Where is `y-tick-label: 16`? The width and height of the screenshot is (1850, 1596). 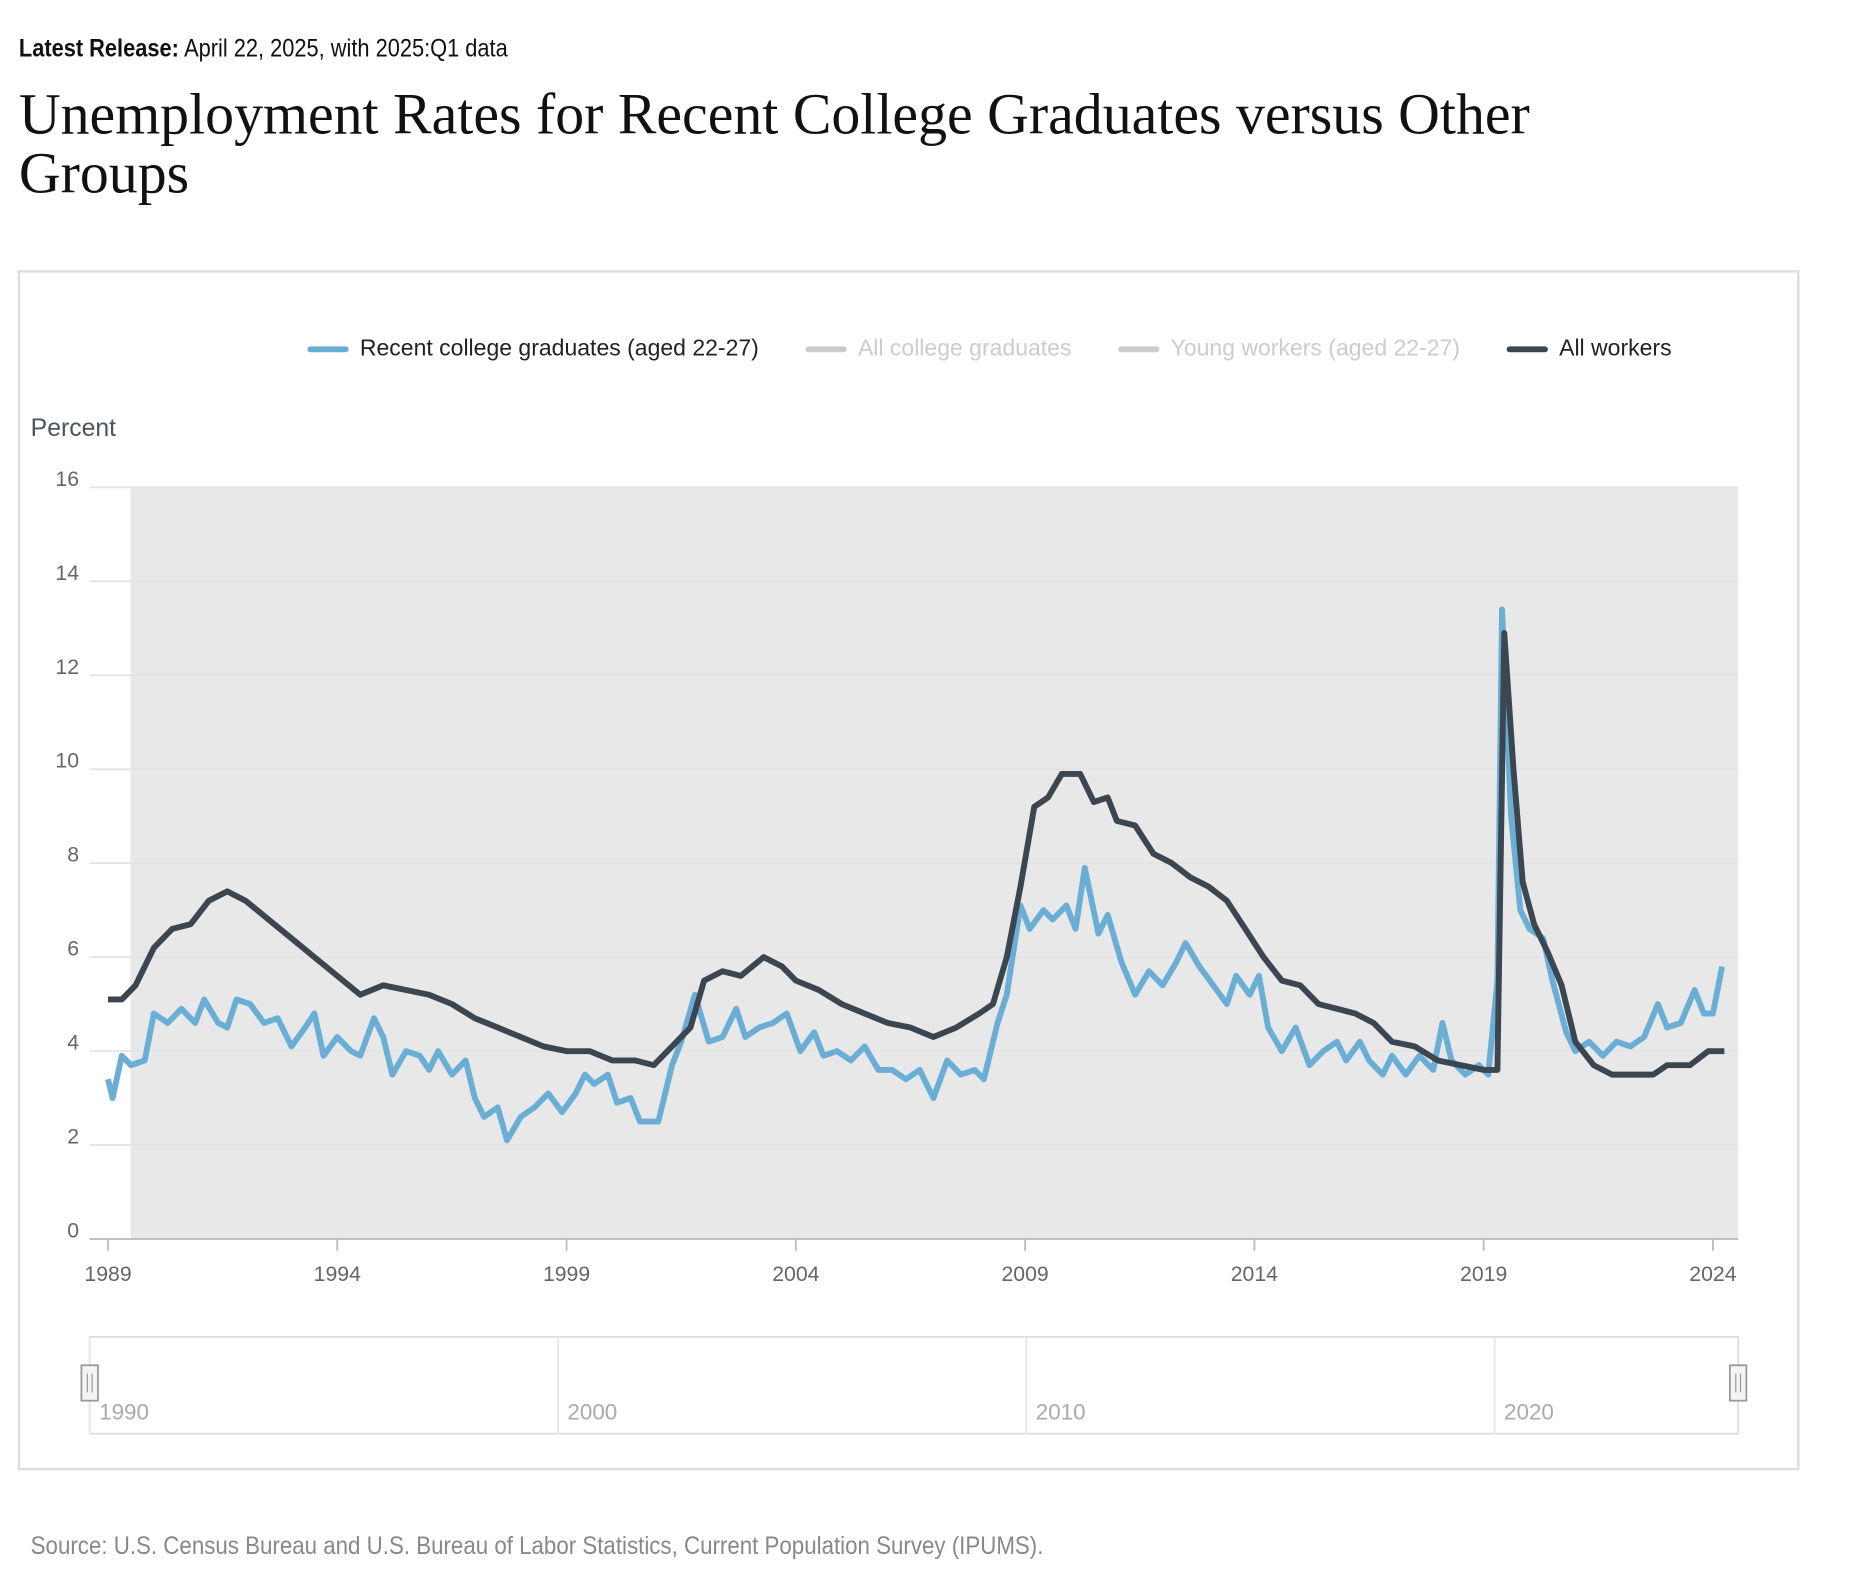
y-tick-label: 16 is located at coordinates (67, 479).